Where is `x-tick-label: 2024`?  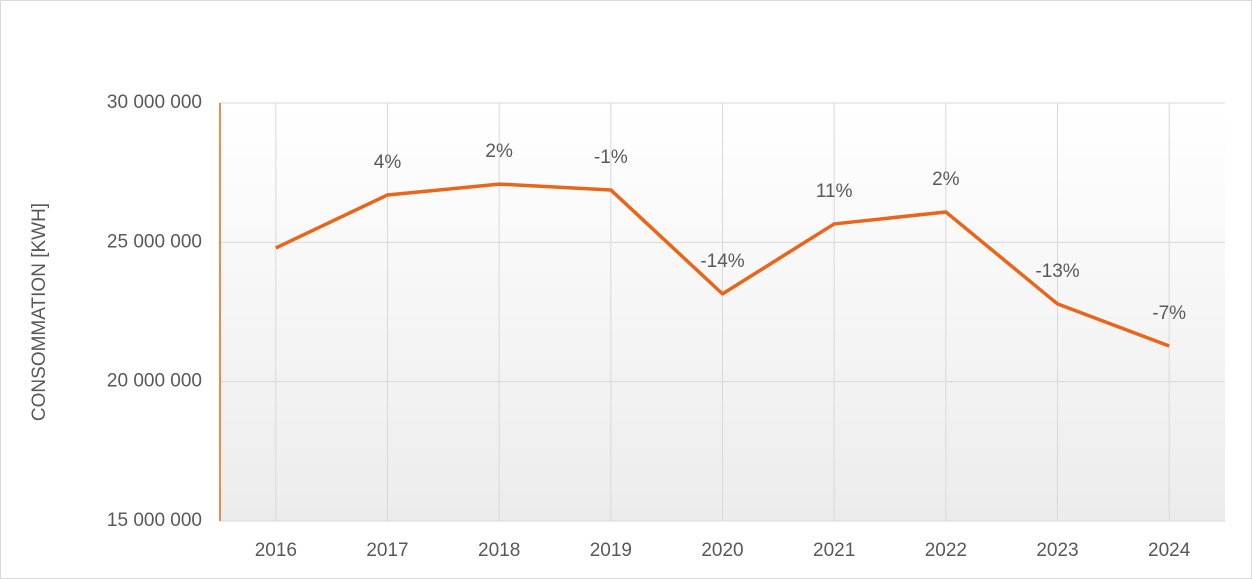 x-tick-label: 2024 is located at coordinates (1169, 550).